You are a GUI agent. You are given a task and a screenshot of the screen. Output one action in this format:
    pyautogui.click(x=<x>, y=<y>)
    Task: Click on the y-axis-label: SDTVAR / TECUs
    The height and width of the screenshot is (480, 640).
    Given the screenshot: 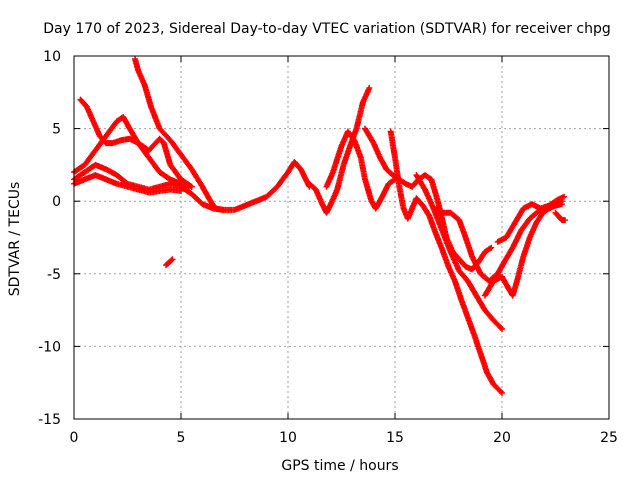 What is the action you would take?
    pyautogui.click(x=15, y=239)
    